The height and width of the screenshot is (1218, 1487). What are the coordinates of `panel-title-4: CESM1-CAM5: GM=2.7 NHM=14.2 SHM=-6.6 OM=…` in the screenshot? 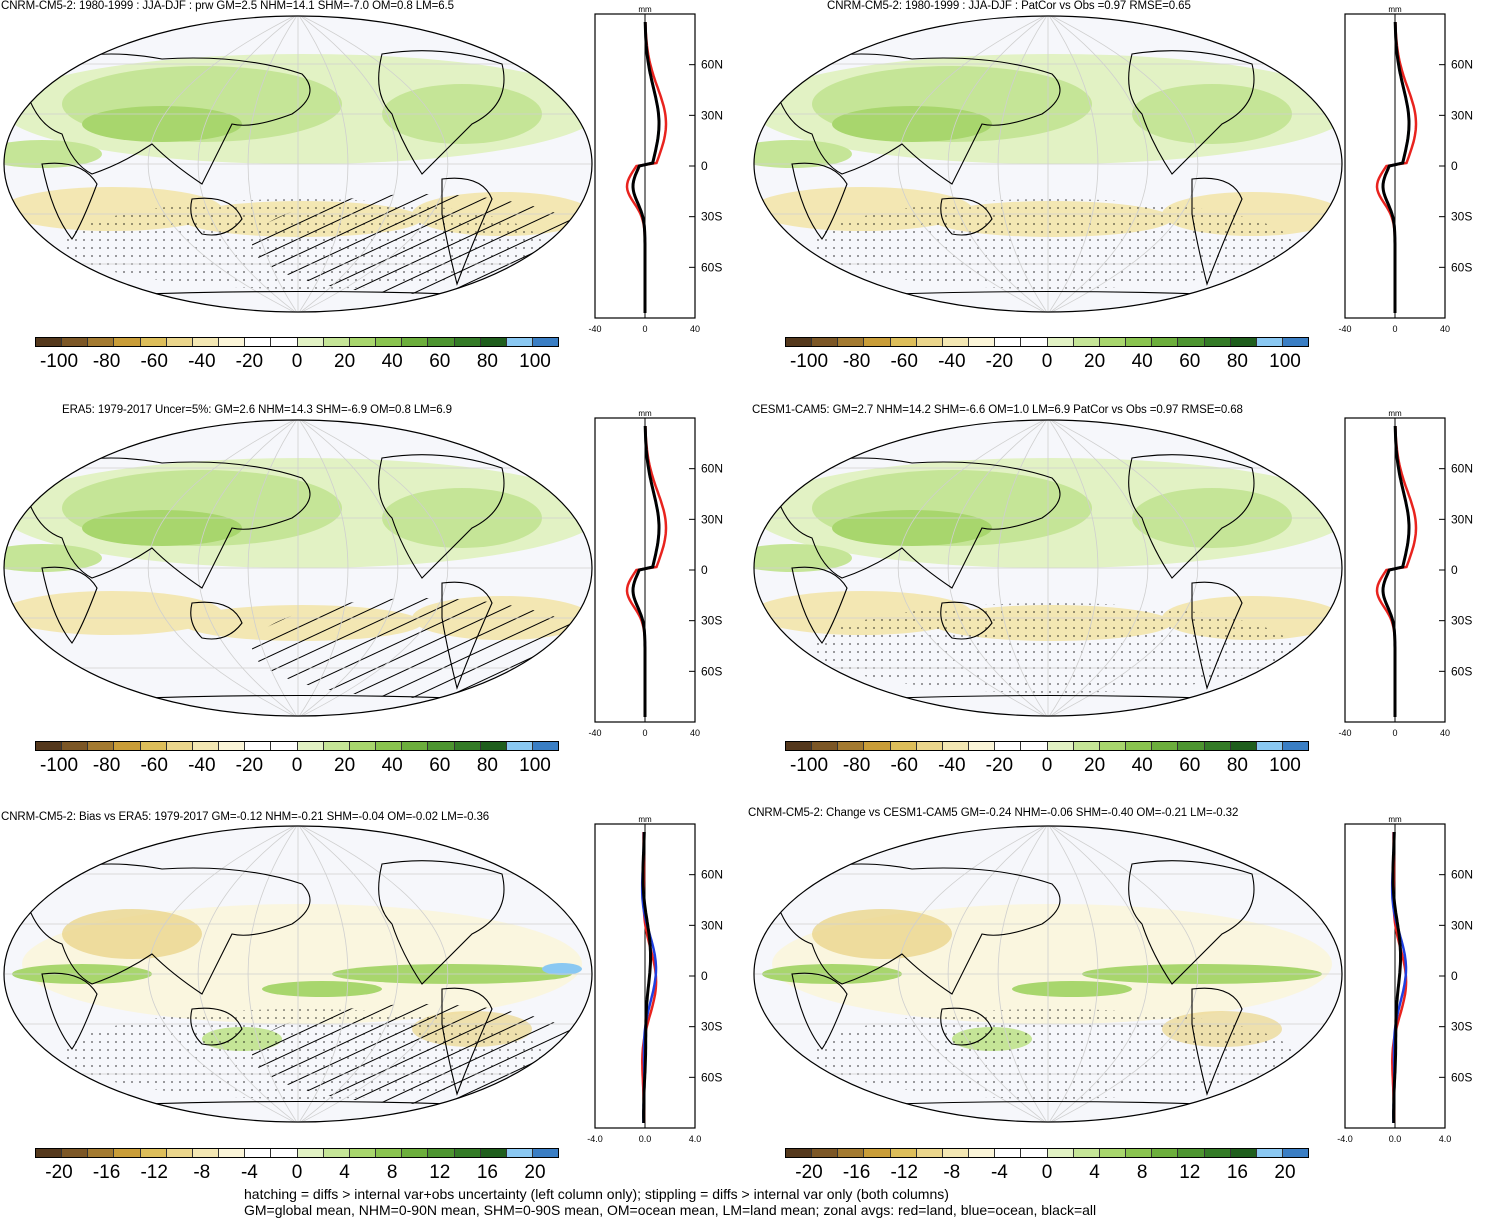 It's located at (997, 410).